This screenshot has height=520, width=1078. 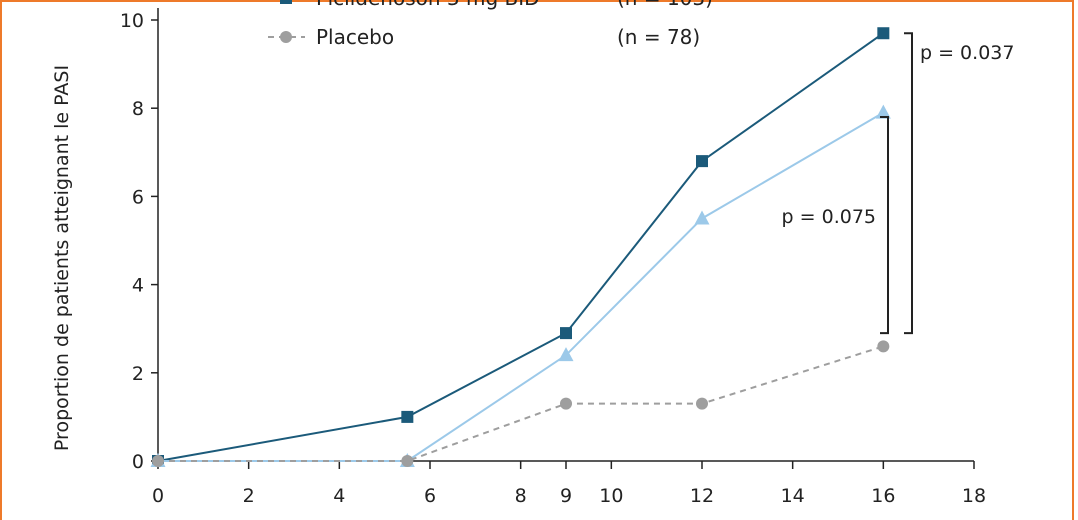 I want to click on x-tick-label: 9, so click(x=566, y=496).